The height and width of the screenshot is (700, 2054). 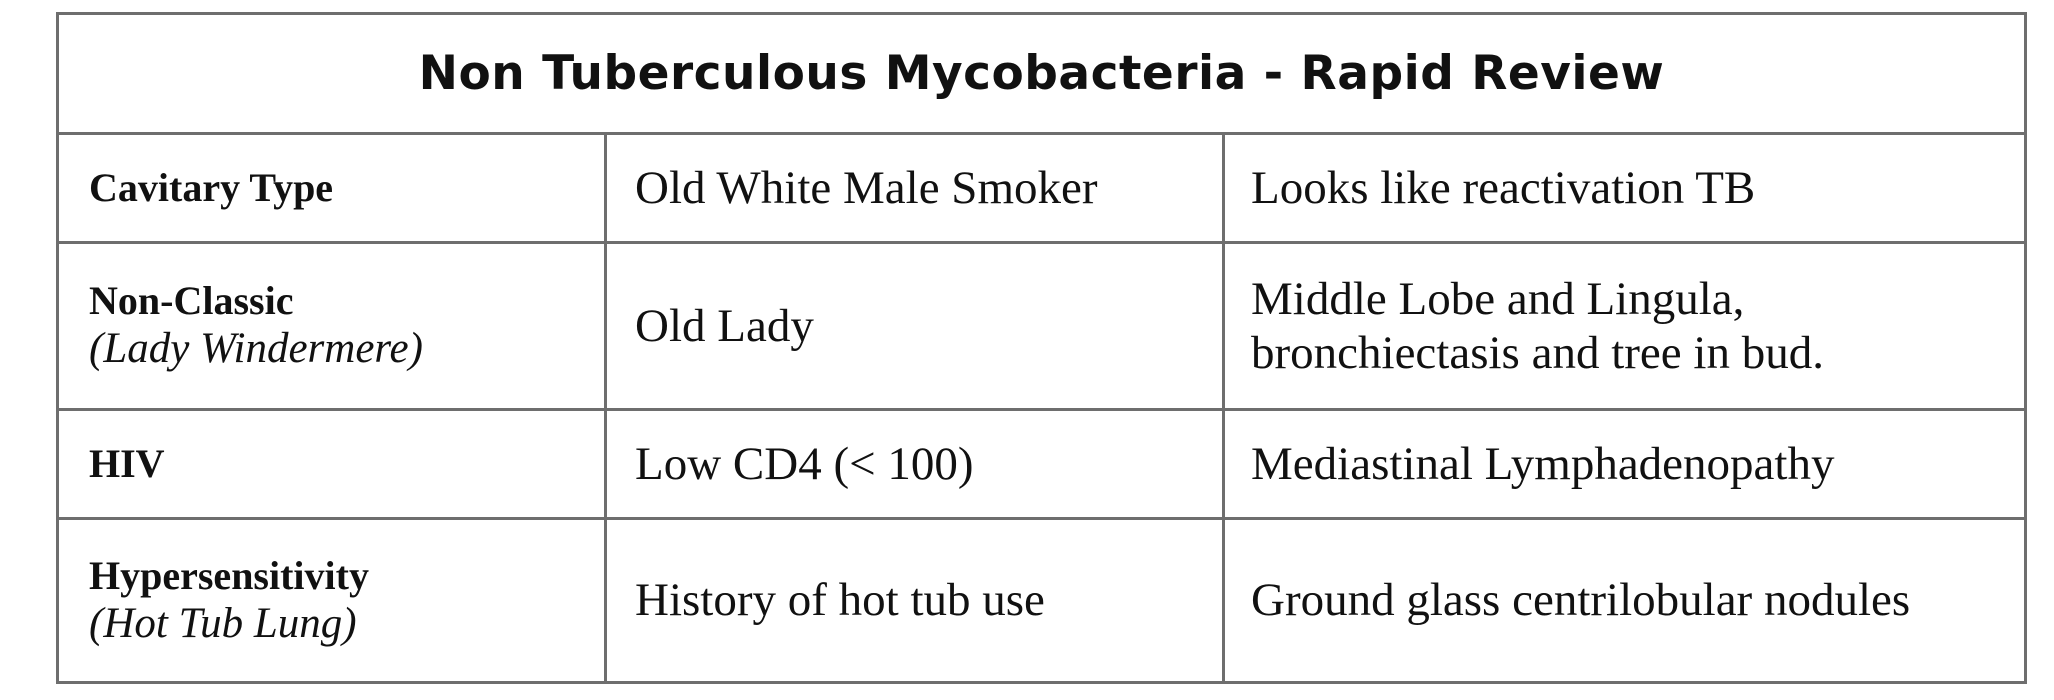 What do you see at coordinates (191, 301) in the screenshot?
I see `type-name: Non-Classic` at bounding box center [191, 301].